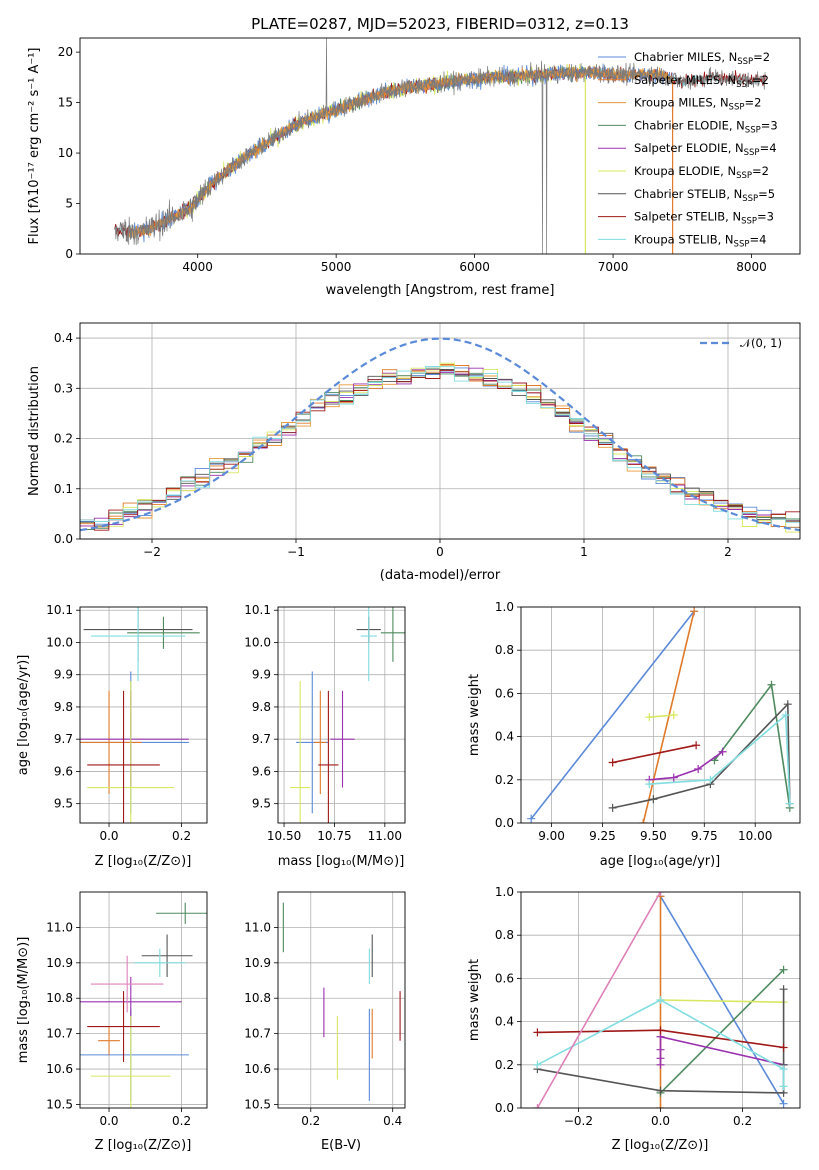  I want to click on weight-z-xlabel: Z [log₁₀(Z/Z⊙)], so click(660, 1145).